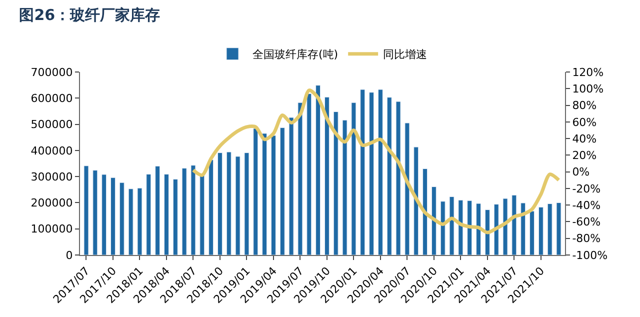  What do you see at coordinates (51, 151) in the screenshot?
I see `y-tick-label: 400000` at bounding box center [51, 151].